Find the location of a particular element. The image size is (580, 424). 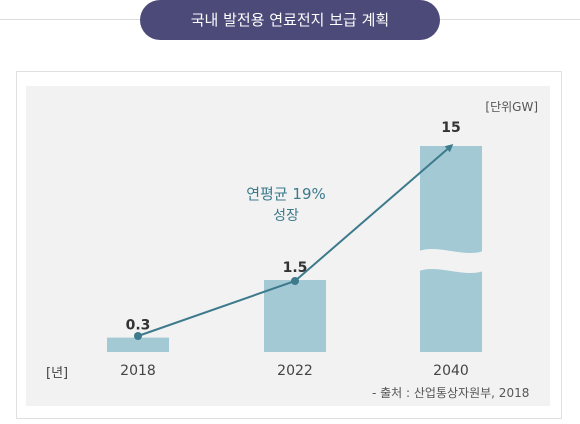

x-tick-2018: 2018 is located at coordinates (138, 371).